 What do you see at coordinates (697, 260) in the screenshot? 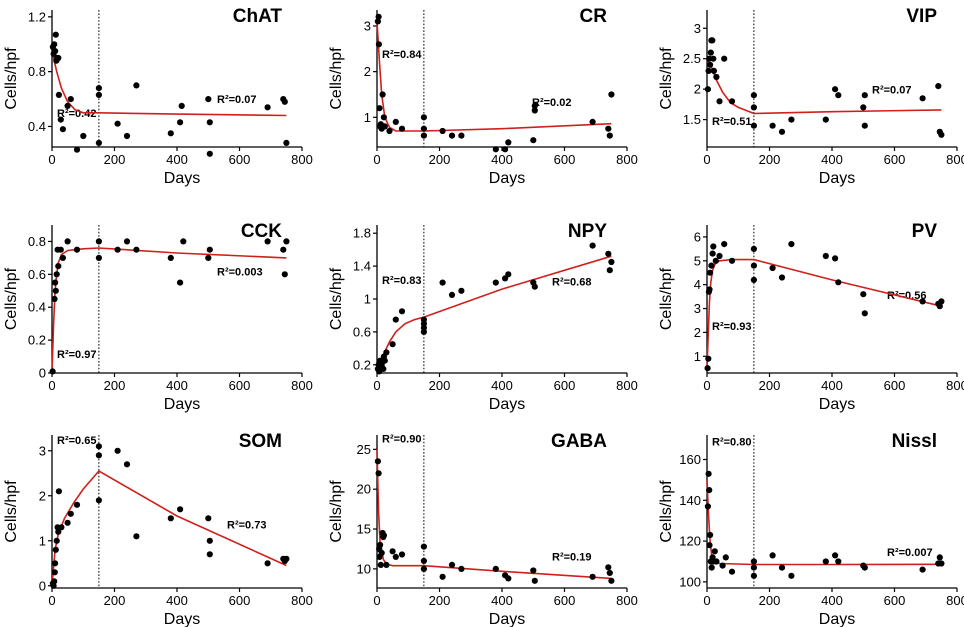
I see `y-tick-label: 5` at bounding box center [697, 260].